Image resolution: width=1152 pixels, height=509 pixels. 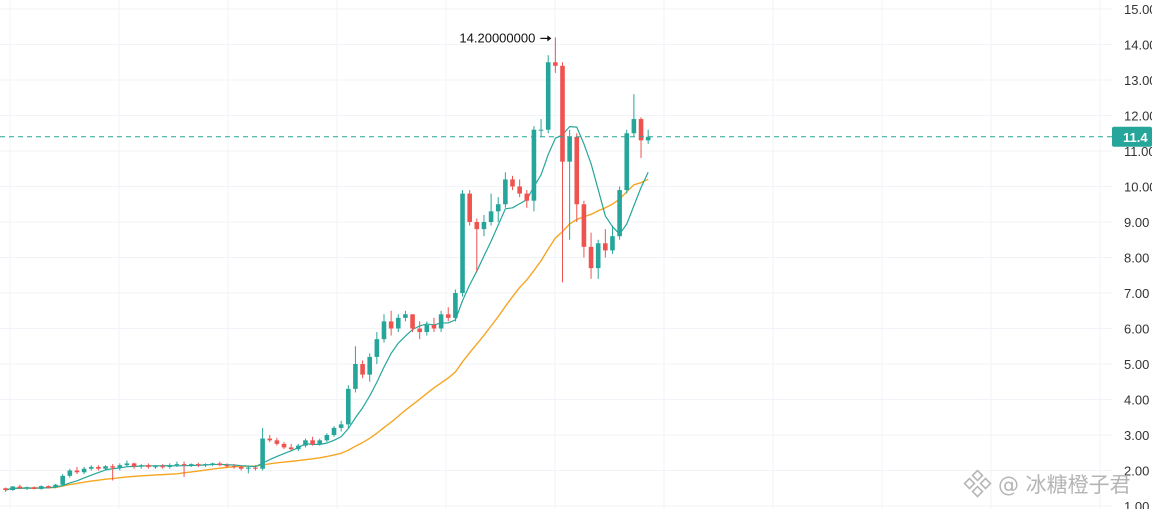 What do you see at coordinates (497, 37) in the screenshot?
I see `high-value-label: 14.20000000` at bounding box center [497, 37].